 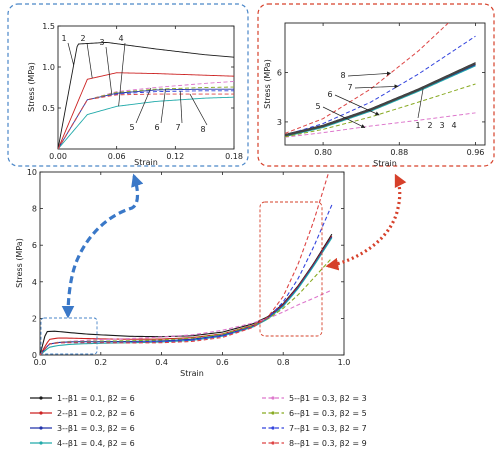 I want to click on right-inset-label-8: 8, so click(x=342, y=75).